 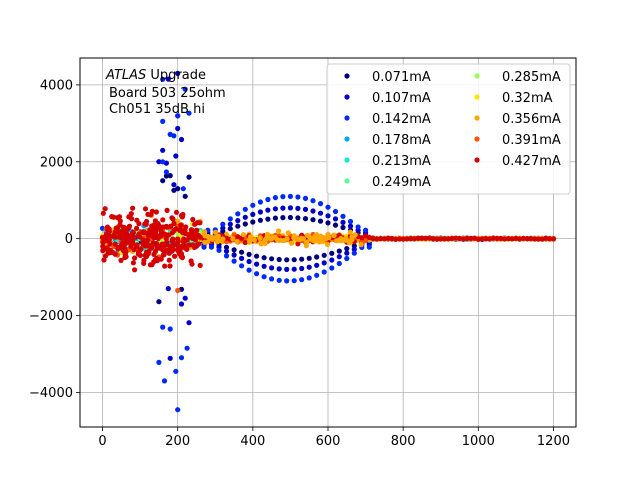 I want to click on annotation-line-2: Board 503 25ohm, so click(x=167, y=93).